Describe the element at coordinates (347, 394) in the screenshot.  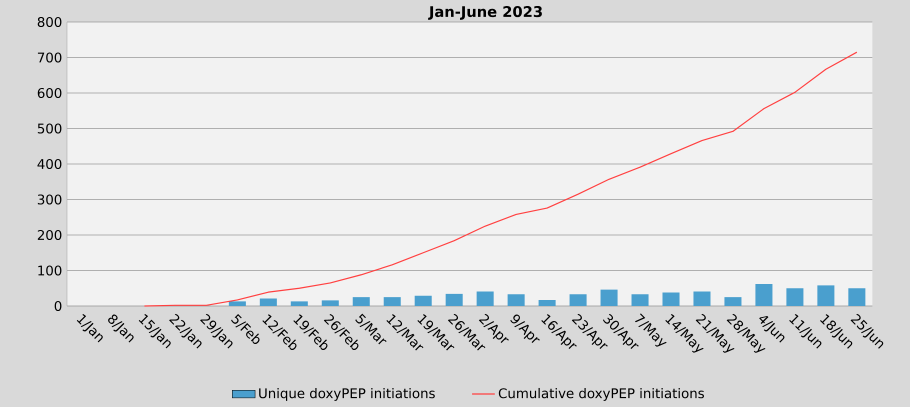
I see `legend-label: Unique doxyPEP initiations` at that location.